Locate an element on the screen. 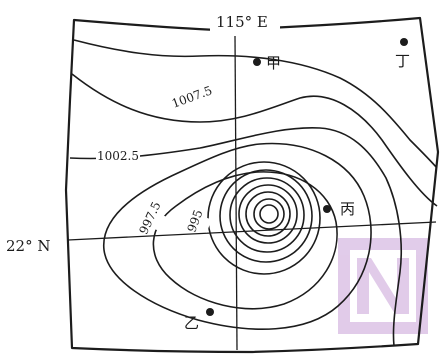 The height and width of the screenshot is (360, 440). place-jia-label: 甲 is located at coordinates (273, 63).